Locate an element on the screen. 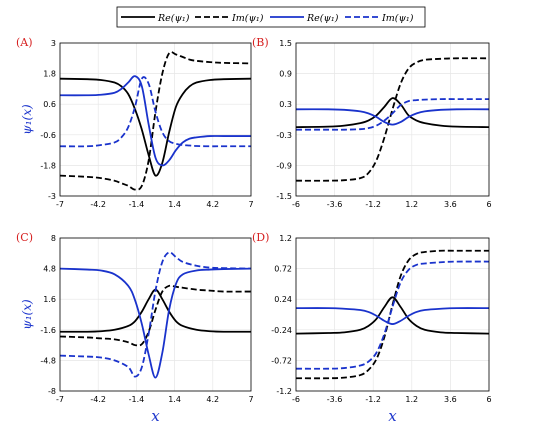 The width and height of the screenshot is (545, 436). y-tick-label: -0.3 is located at coordinates (284, 135).